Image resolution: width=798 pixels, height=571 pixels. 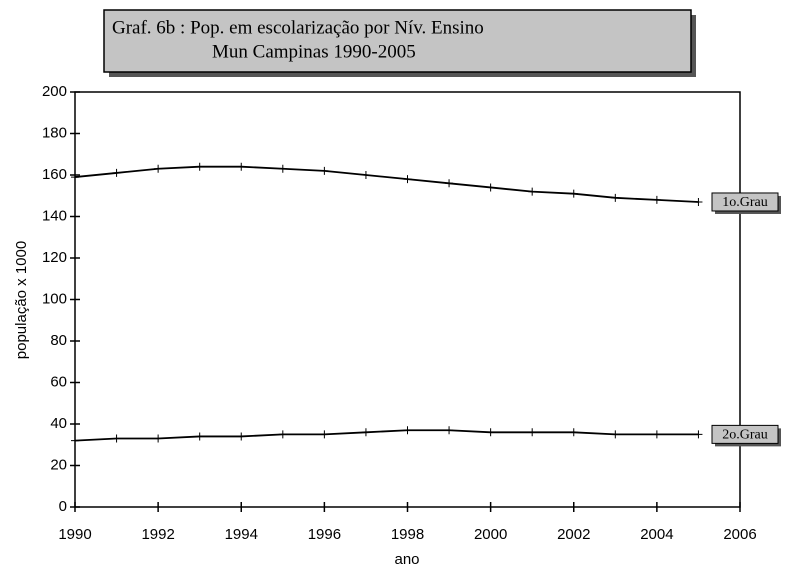 What do you see at coordinates (63, 506) in the screenshot?
I see `y-tick-label: 0` at bounding box center [63, 506].